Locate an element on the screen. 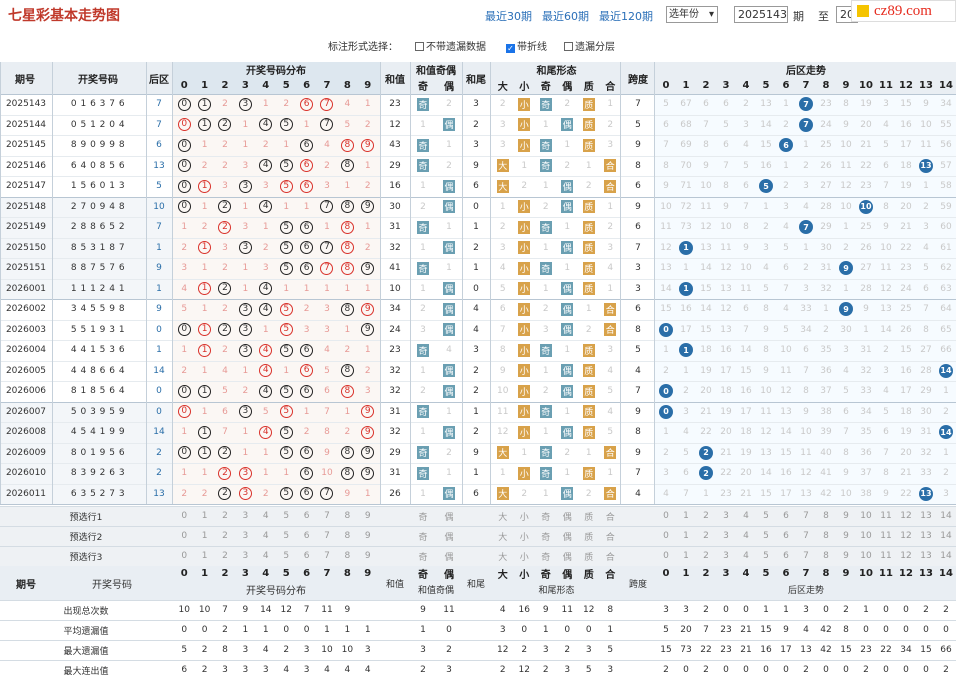  recent-60-link: 最近60期 is located at coordinates (565, 16).